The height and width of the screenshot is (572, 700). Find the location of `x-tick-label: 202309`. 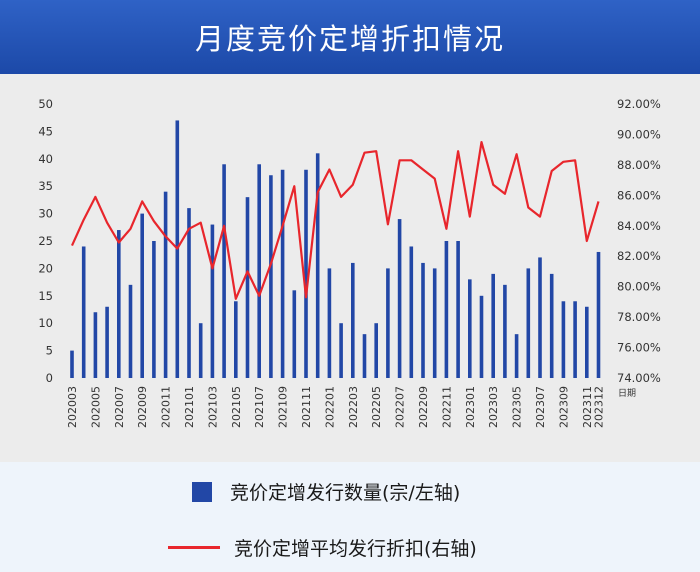

x-tick-label: 202309 is located at coordinates (563, 407).